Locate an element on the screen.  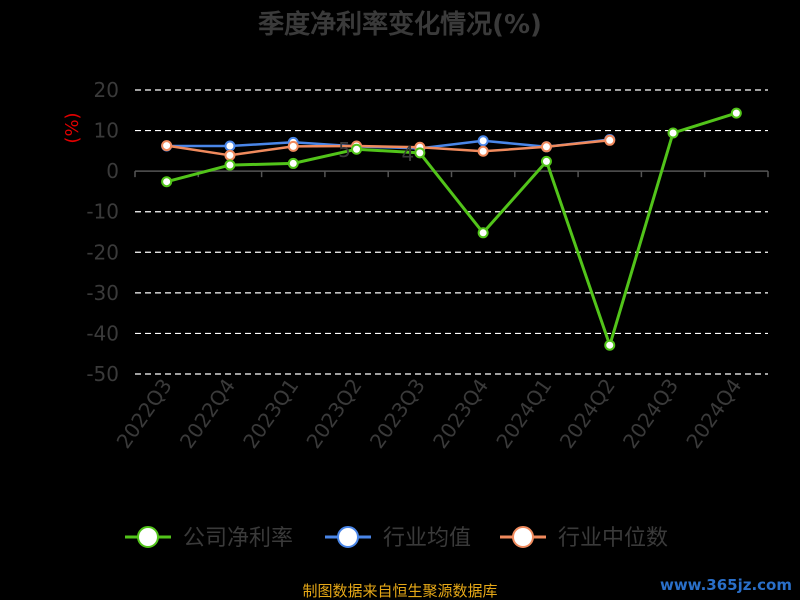
legend-label: 行业中位数 is located at coordinates (613, 538).